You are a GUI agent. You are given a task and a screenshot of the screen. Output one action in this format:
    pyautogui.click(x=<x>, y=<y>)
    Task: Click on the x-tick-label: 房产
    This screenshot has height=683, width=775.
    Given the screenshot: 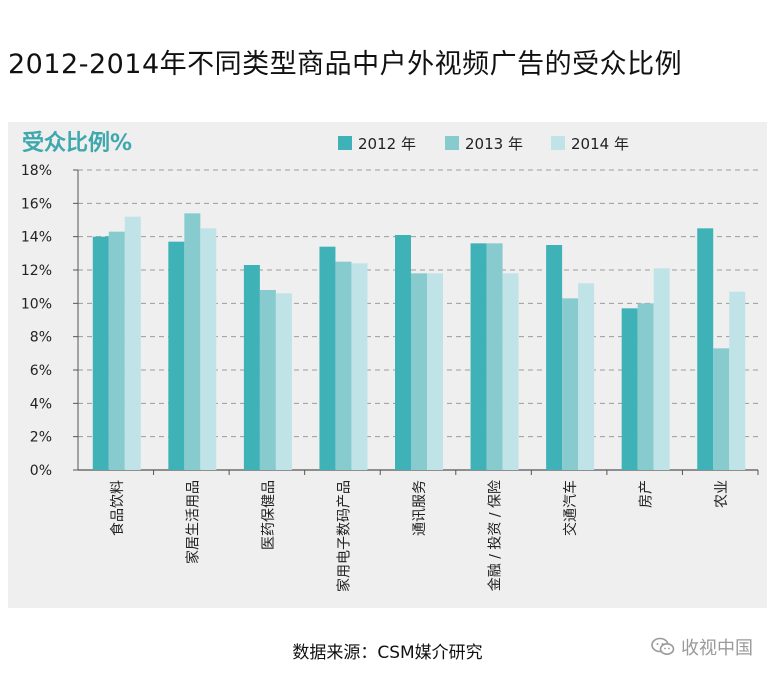 What is the action you would take?
    pyautogui.click(x=647, y=494)
    